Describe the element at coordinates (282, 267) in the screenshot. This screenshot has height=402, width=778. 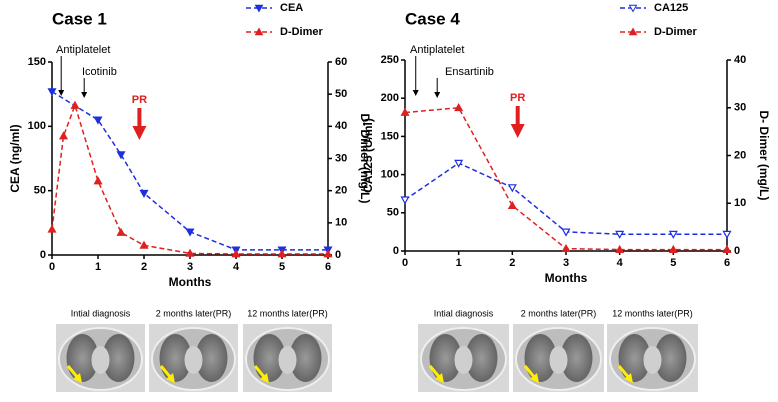
I see `x-tick-label: 5` at that location.